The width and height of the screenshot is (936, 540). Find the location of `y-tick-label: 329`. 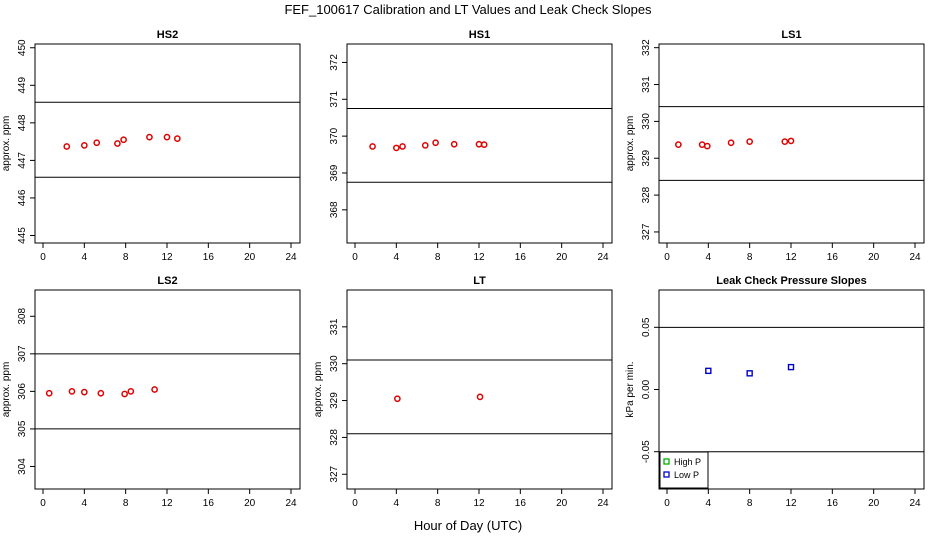

y-tick-label: 329 is located at coordinates (646, 157).